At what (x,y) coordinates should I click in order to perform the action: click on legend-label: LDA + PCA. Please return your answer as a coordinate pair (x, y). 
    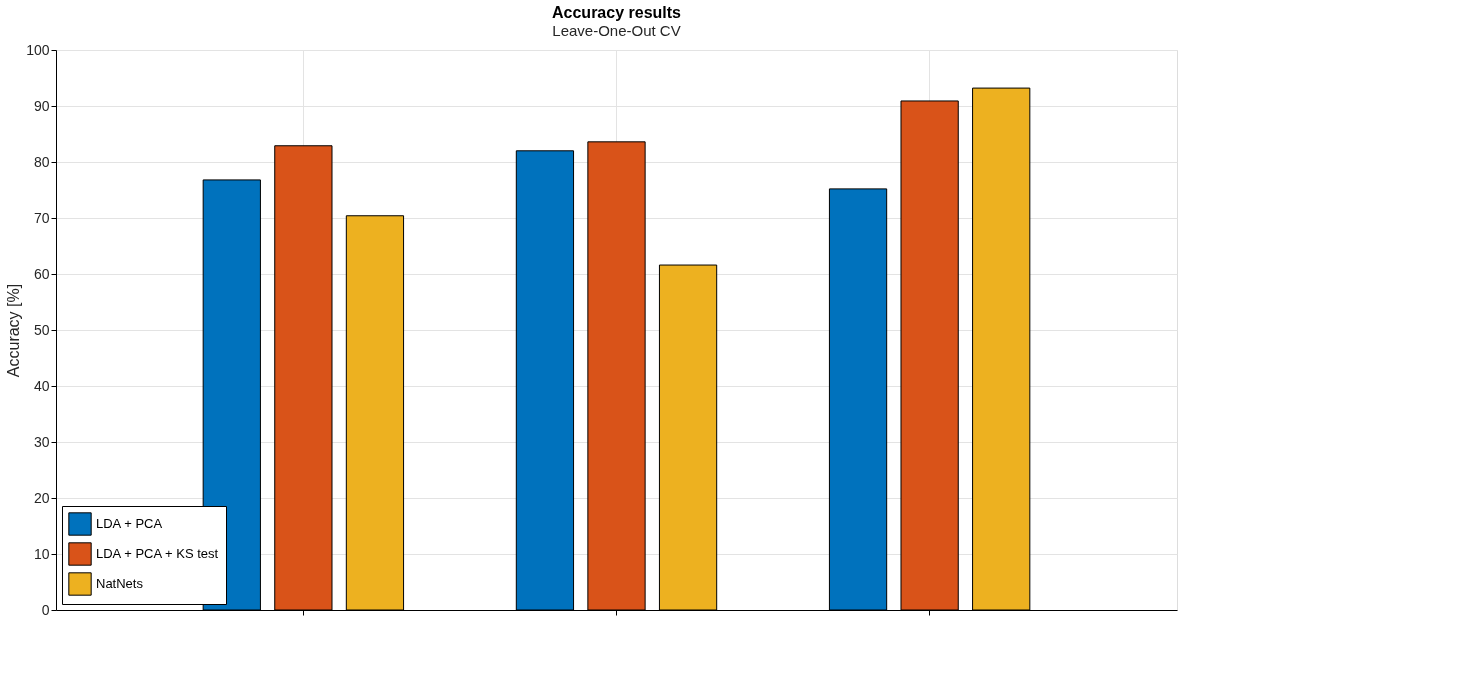
    Looking at the image, I should click on (129, 523).